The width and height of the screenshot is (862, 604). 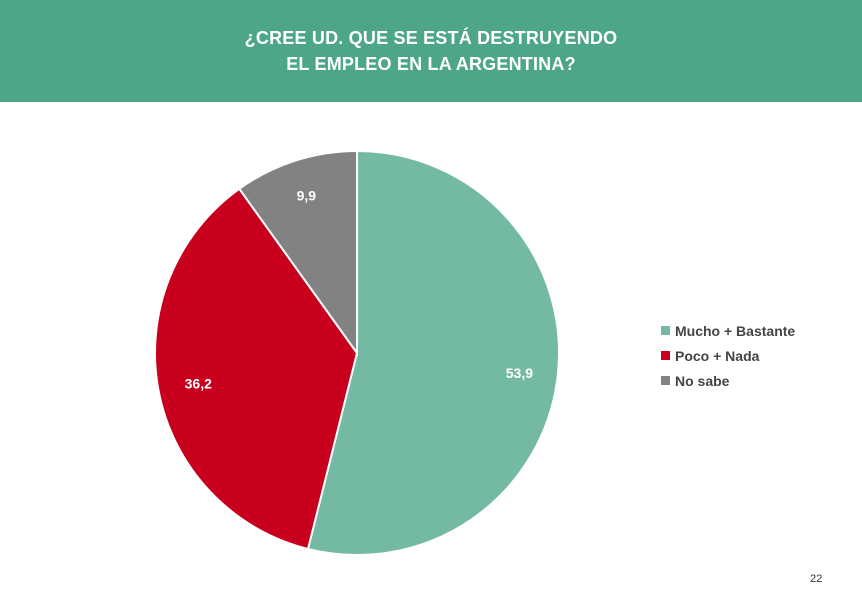 I want to click on legend-swatch-no-sabe, so click(x=665, y=380).